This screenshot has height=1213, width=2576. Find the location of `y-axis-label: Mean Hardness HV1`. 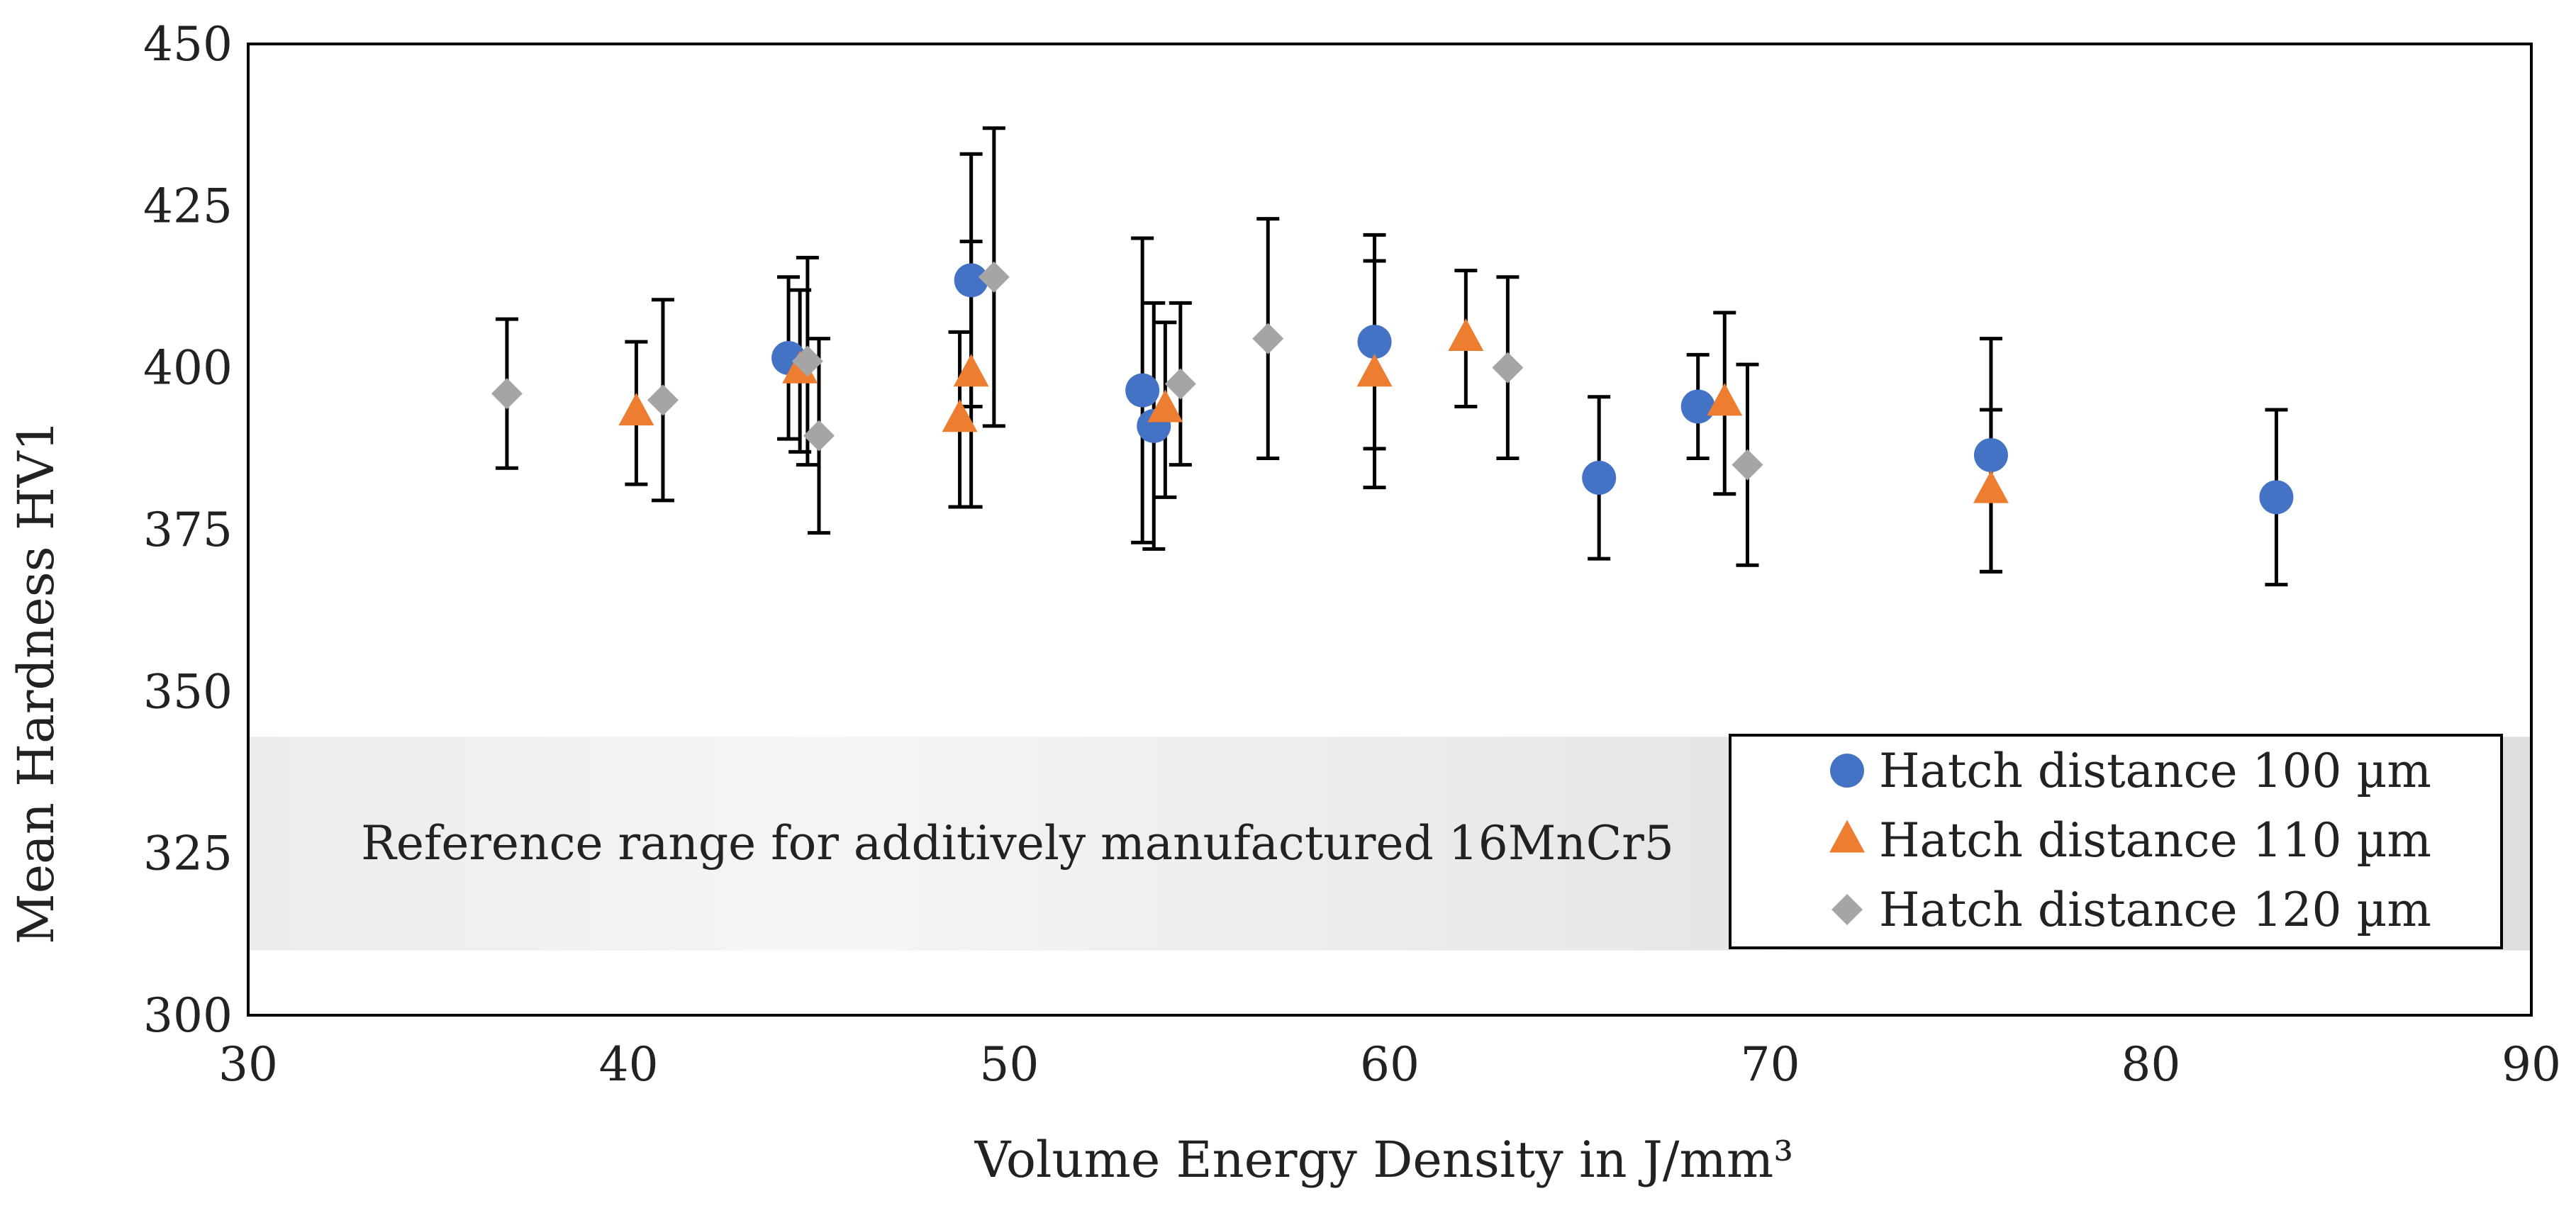

y-axis-label: Mean Hardness HV1 is located at coordinates (36, 682).